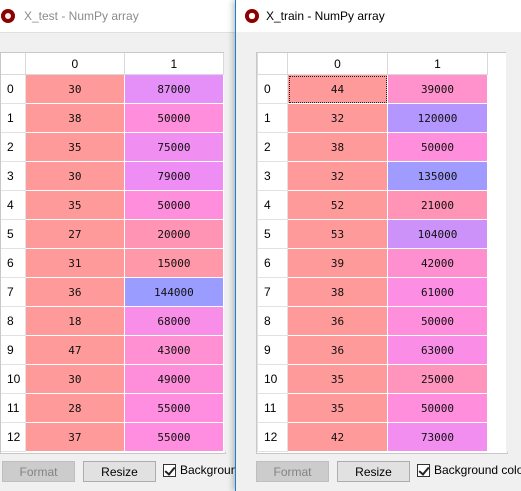 This screenshot has width=521, height=491. I want to click on table-row: 7 38 61000, so click(372, 292).